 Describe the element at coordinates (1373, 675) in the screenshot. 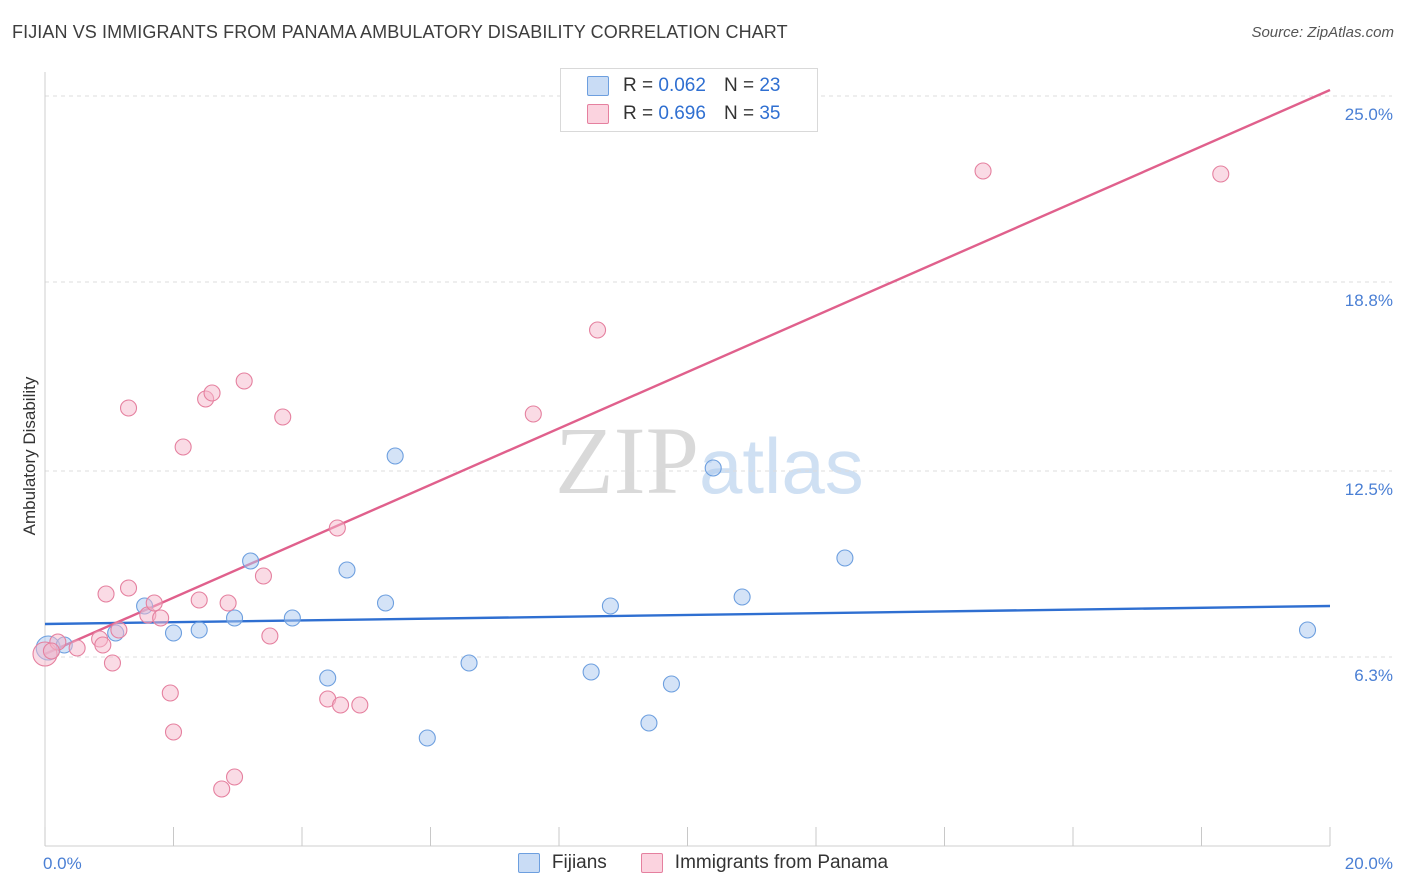

I see `y-tick-label: 6.3%` at that location.